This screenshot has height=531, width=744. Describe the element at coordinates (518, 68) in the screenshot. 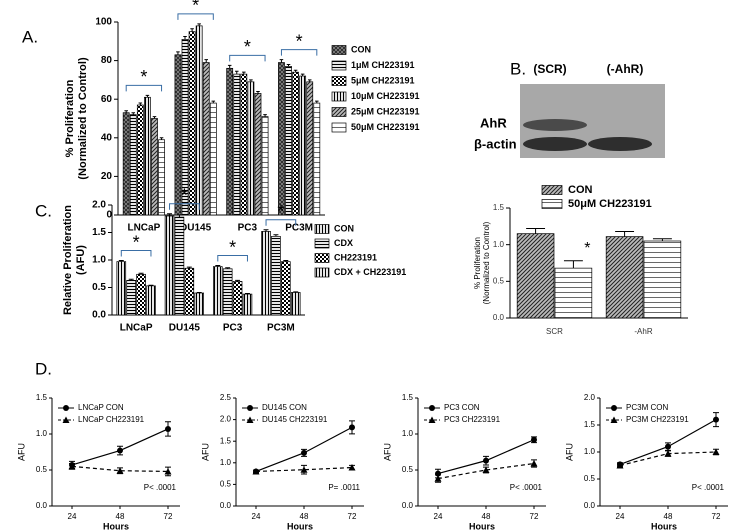

I see `panel-label: B.` at that location.